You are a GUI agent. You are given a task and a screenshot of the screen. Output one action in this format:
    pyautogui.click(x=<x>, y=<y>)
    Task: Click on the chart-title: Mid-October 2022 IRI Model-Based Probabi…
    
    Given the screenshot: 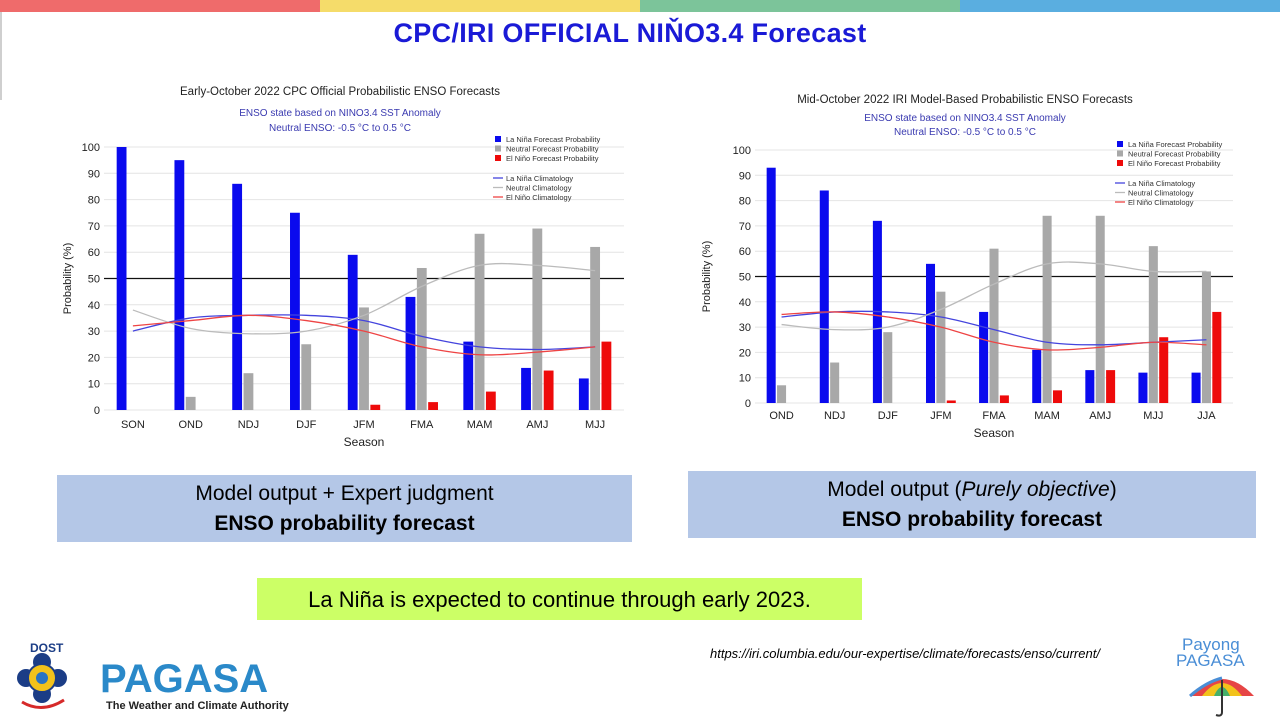 What is the action you would take?
    pyautogui.click(x=965, y=100)
    